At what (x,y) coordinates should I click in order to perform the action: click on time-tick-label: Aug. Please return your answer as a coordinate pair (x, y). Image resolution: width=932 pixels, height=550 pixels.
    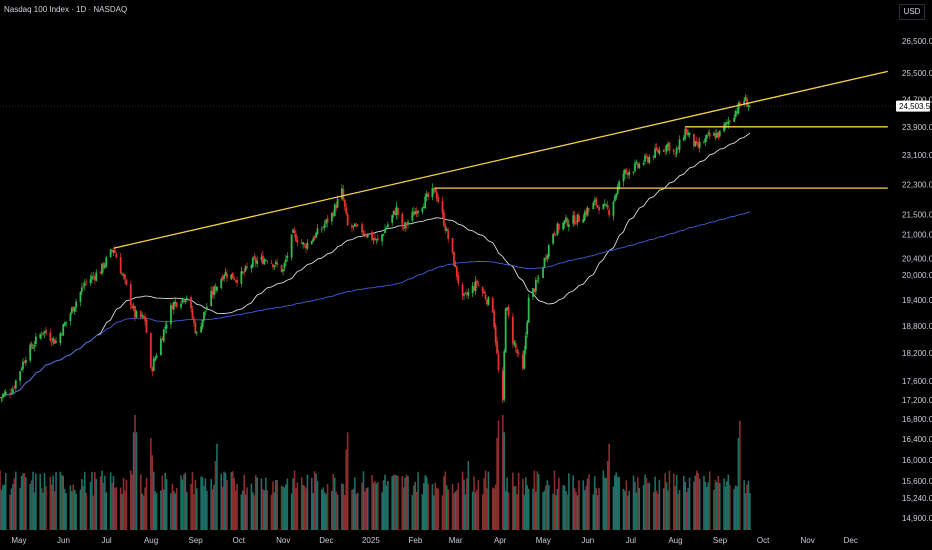
    Looking at the image, I should click on (675, 540).